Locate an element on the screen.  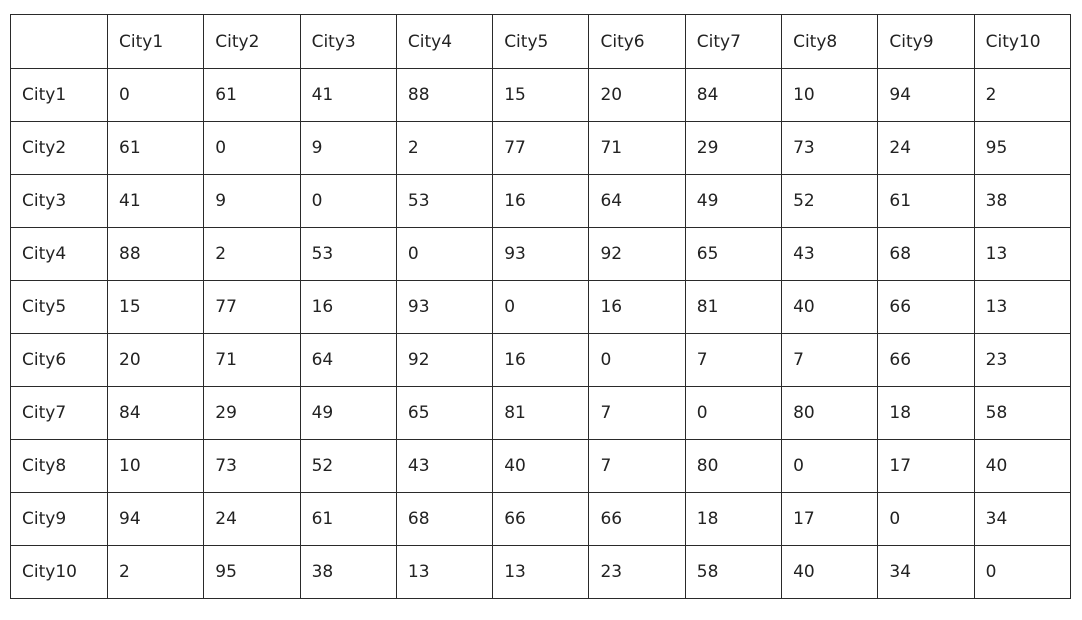
distance-cell: 9 is located at coordinates (348, 148).